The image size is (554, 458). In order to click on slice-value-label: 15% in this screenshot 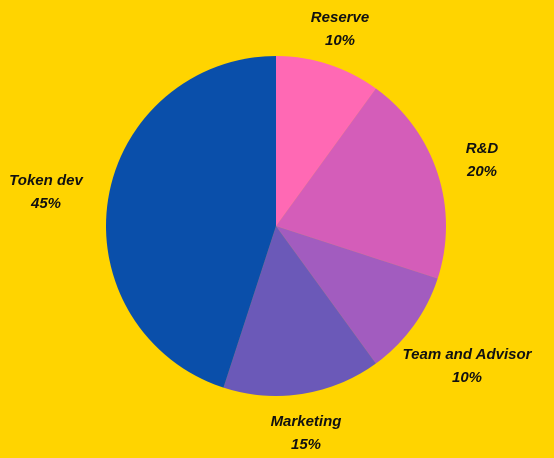, I will do `click(306, 444)`.